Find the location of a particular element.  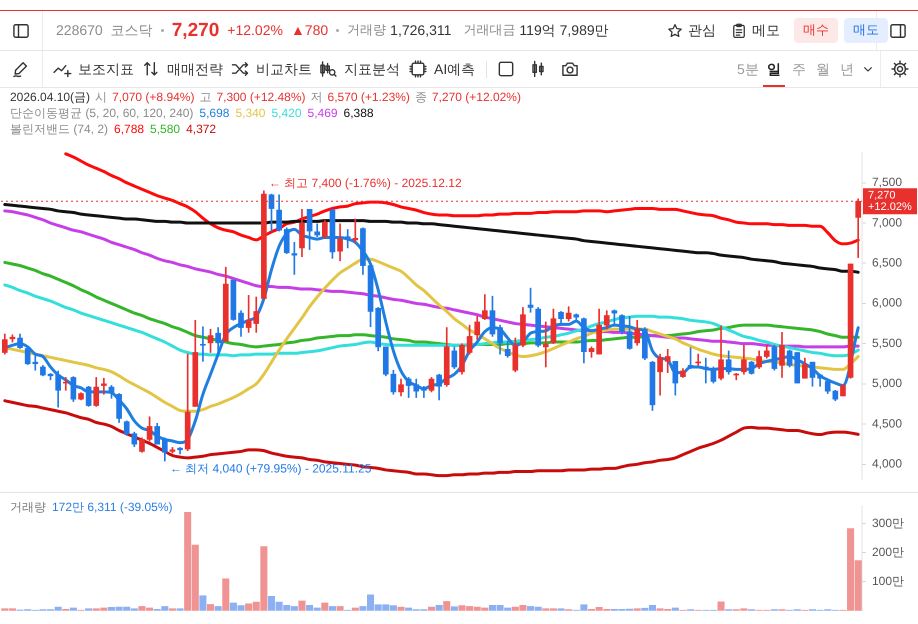

text: 7,270 +12.02% is located at coordinates (890, 202).